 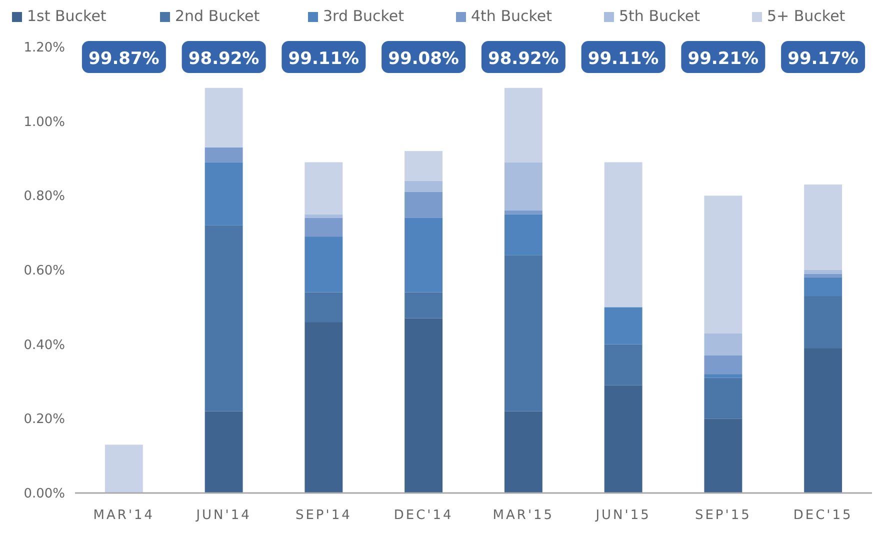 What do you see at coordinates (424, 515) in the screenshot?
I see `x-tick-label: DEC'14` at bounding box center [424, 515].